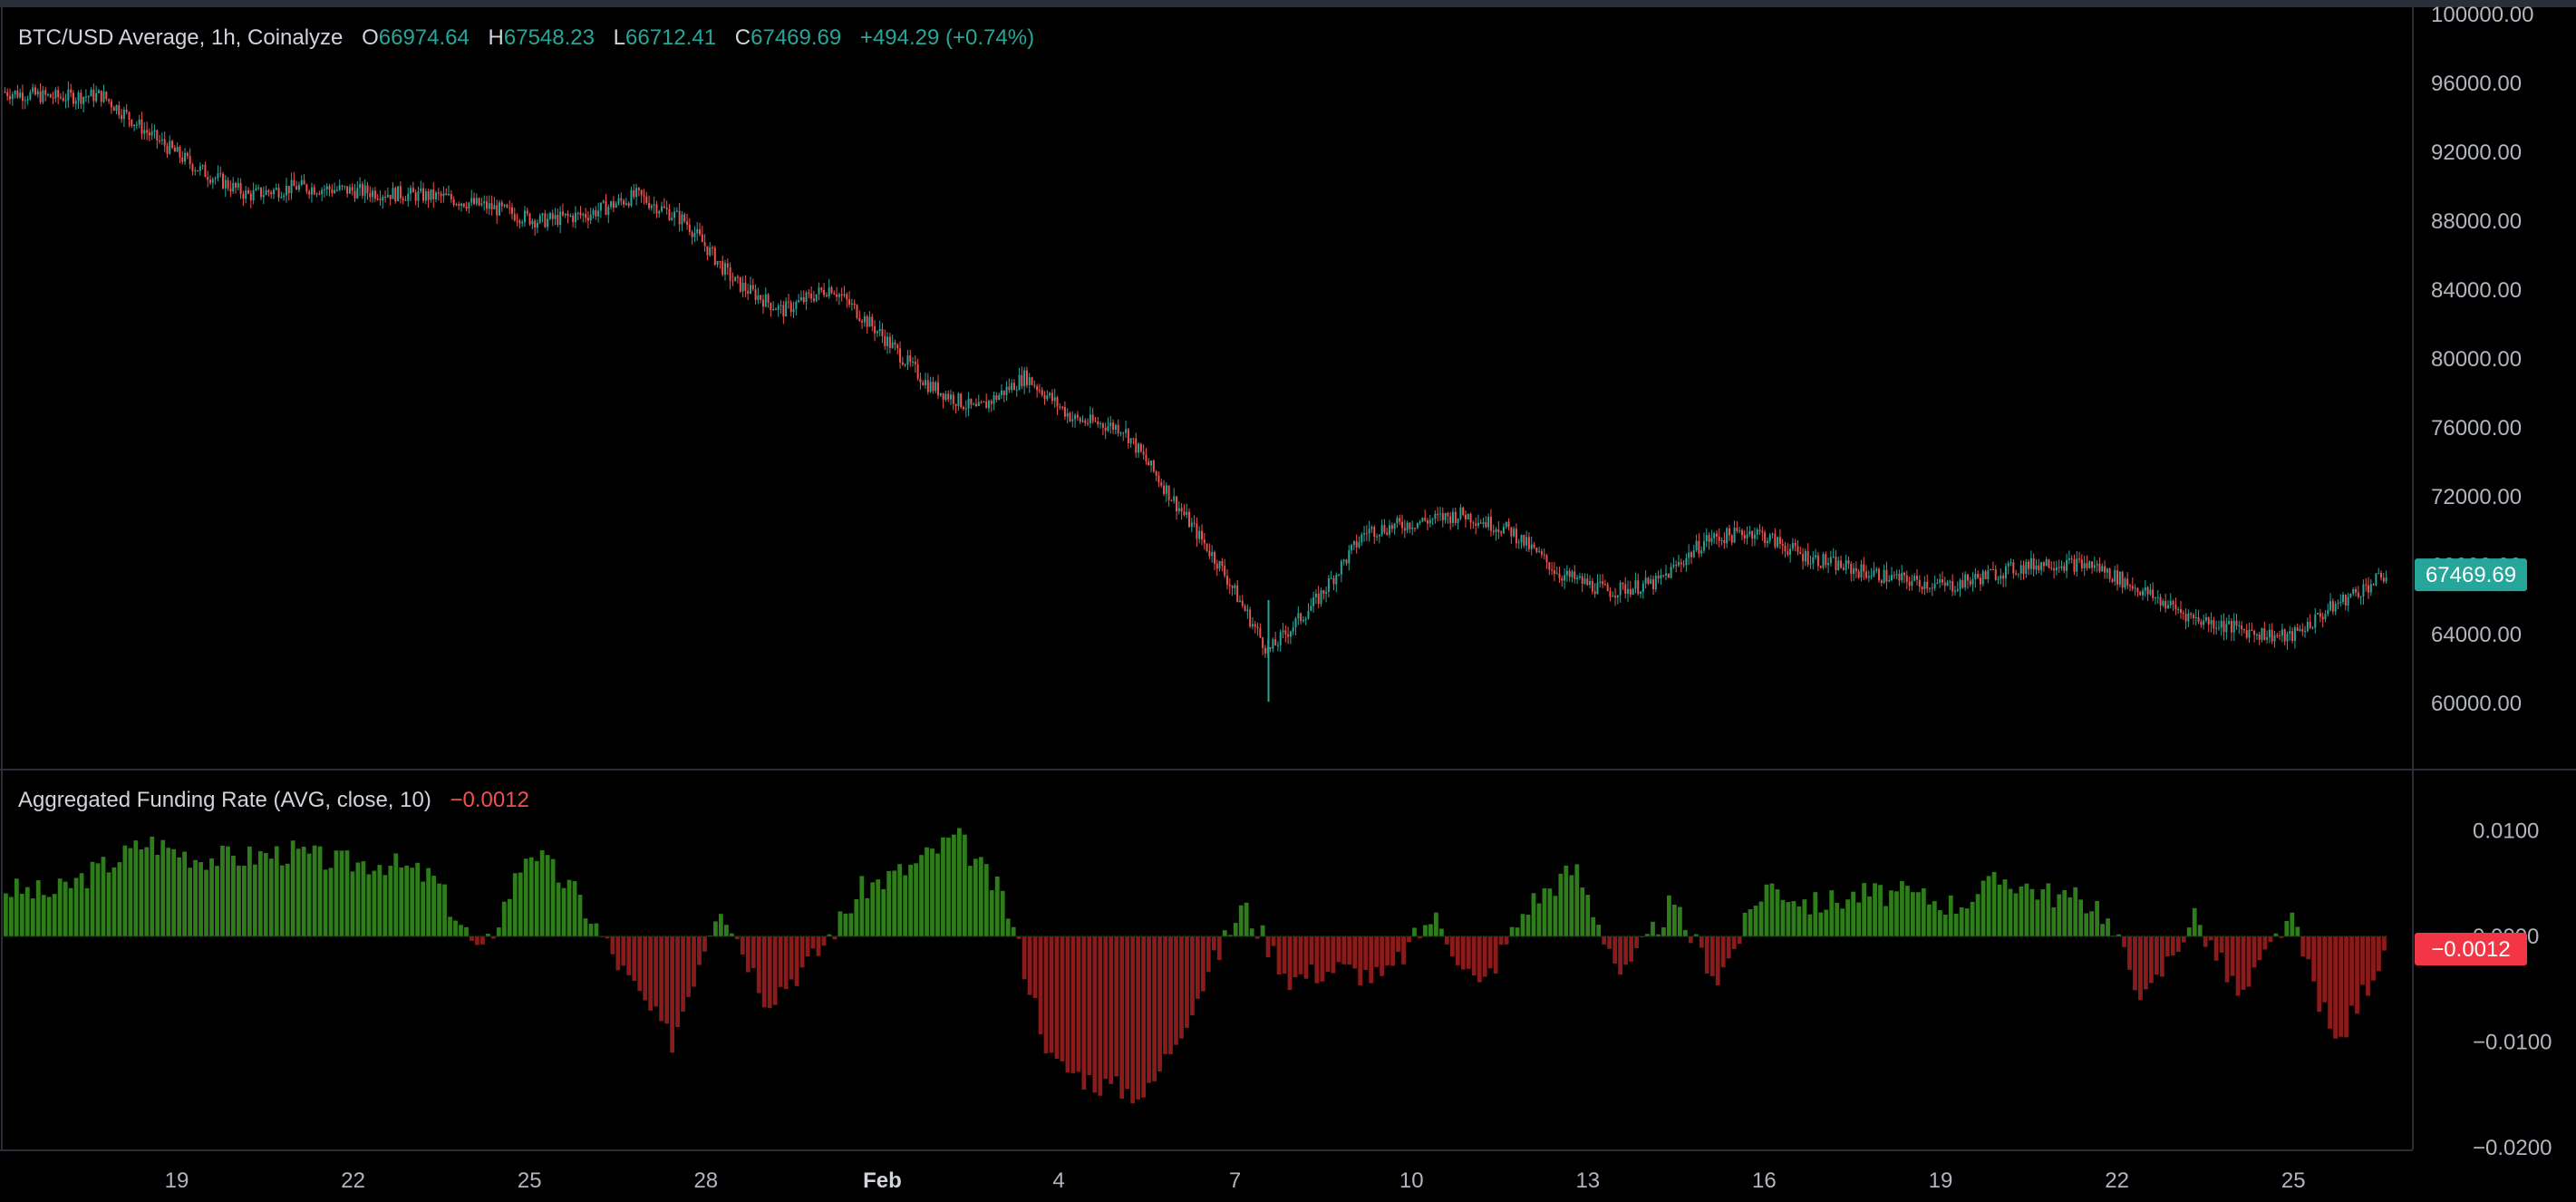 This screenshot has height=1202, width=2576. What do you see at coordinates (2476, 359) in the screenshot?
I see `price-tick-label: 80000.00` at bounding box center [2476, 359].